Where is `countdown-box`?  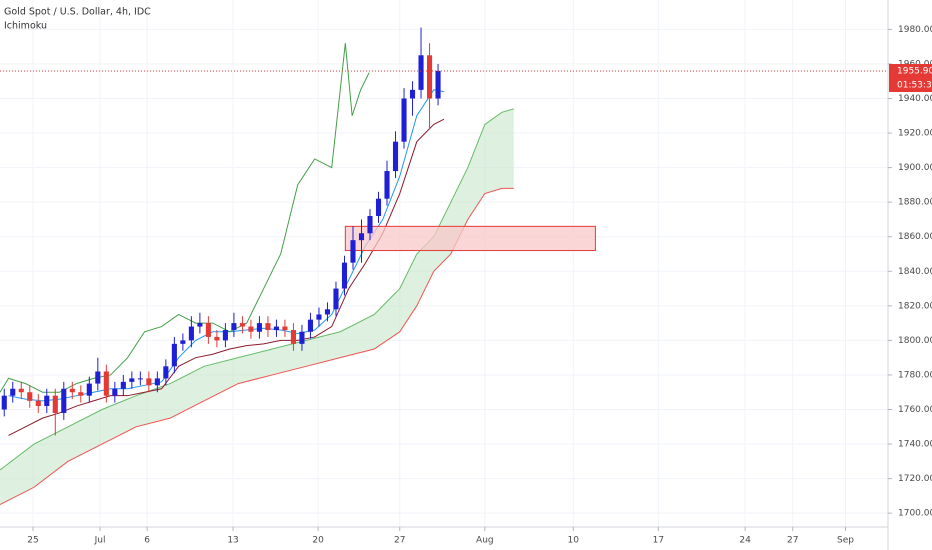
countdown-box is located at coordinates (910, 85).